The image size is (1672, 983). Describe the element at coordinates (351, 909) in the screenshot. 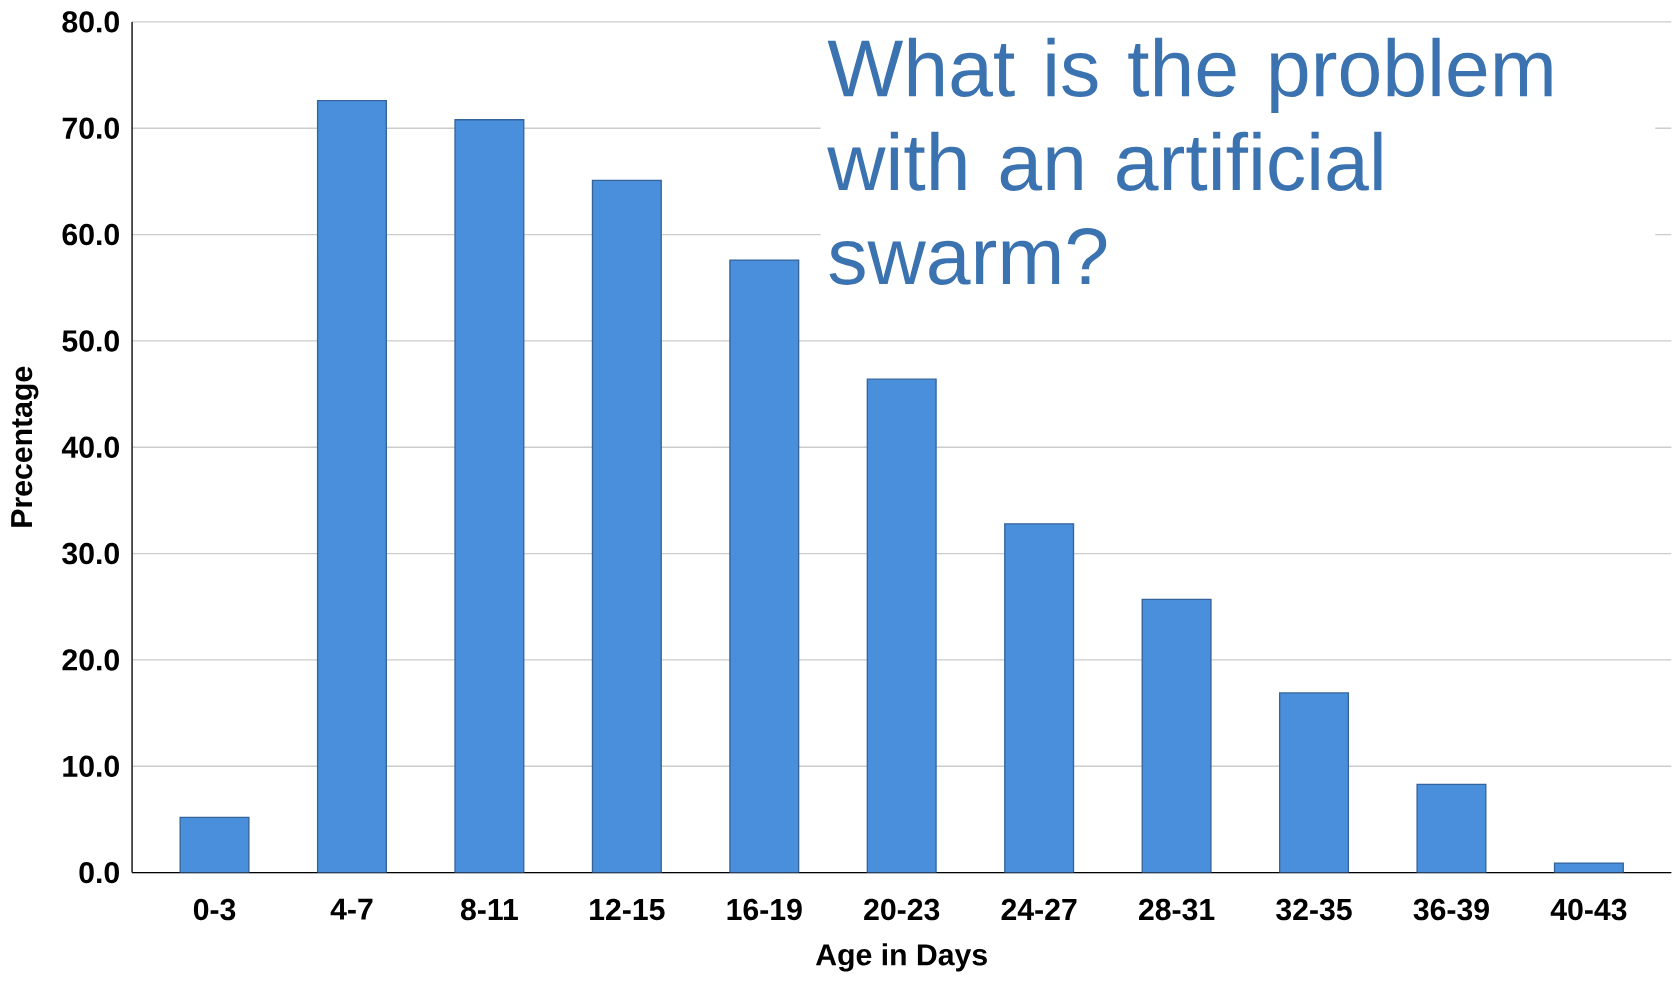

I see `x-tick-label: 4-7` at that location.